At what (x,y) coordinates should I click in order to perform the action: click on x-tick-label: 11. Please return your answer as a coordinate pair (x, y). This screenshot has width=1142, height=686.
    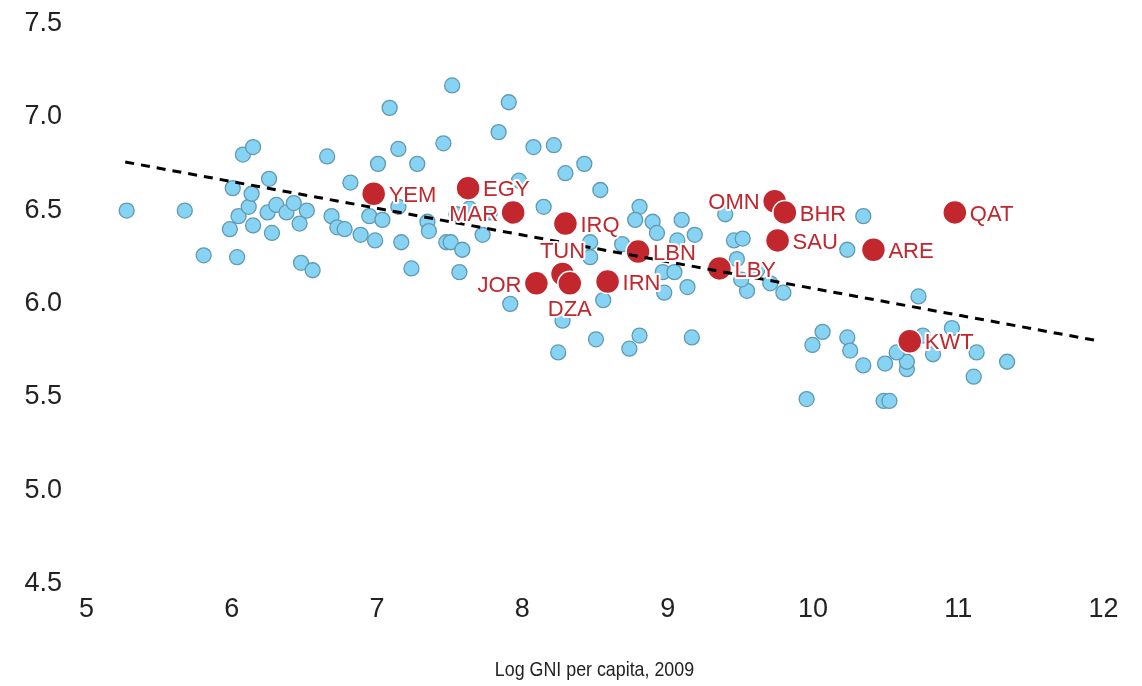
    Looking at the image, I should click on (958, 608).